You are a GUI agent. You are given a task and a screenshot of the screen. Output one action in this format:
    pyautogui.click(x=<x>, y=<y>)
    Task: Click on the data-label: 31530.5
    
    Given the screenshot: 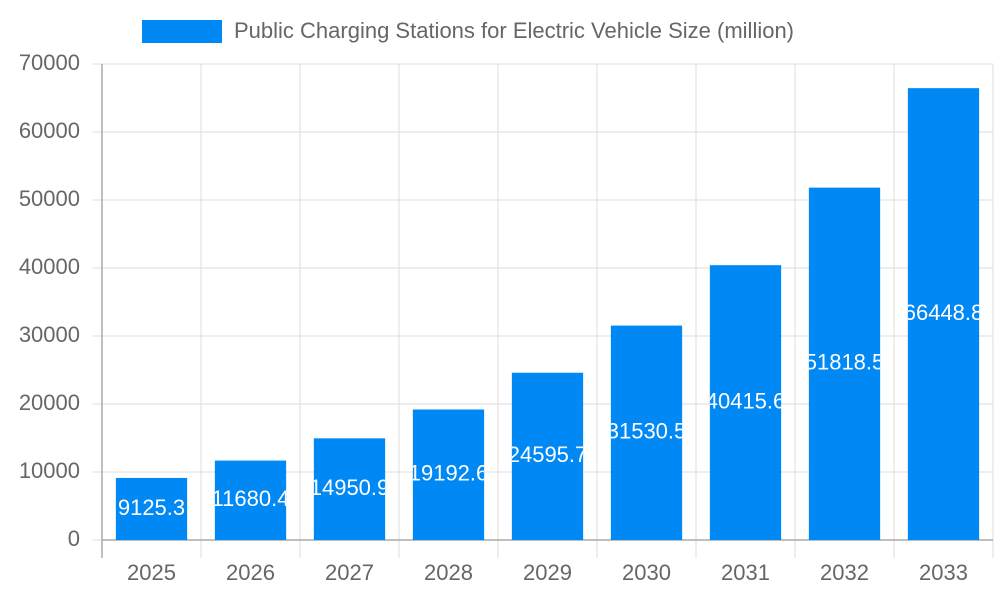 What is the action you would take?
    pyautogui.click(x=647, y=431)
    